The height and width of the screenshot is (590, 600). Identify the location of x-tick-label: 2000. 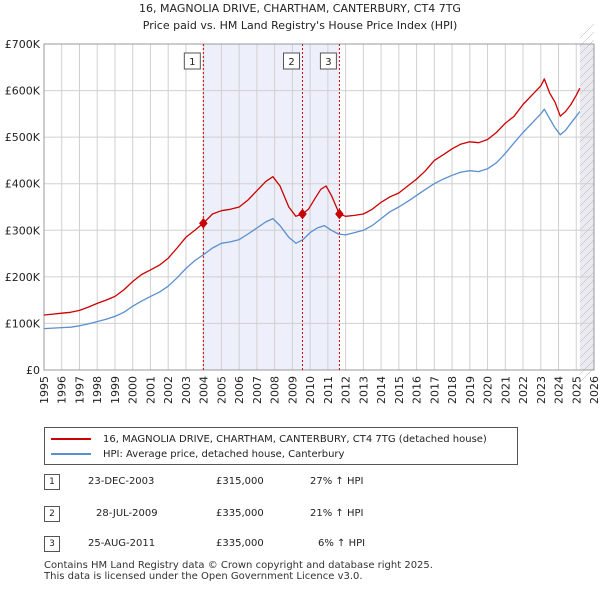
(133, 390).